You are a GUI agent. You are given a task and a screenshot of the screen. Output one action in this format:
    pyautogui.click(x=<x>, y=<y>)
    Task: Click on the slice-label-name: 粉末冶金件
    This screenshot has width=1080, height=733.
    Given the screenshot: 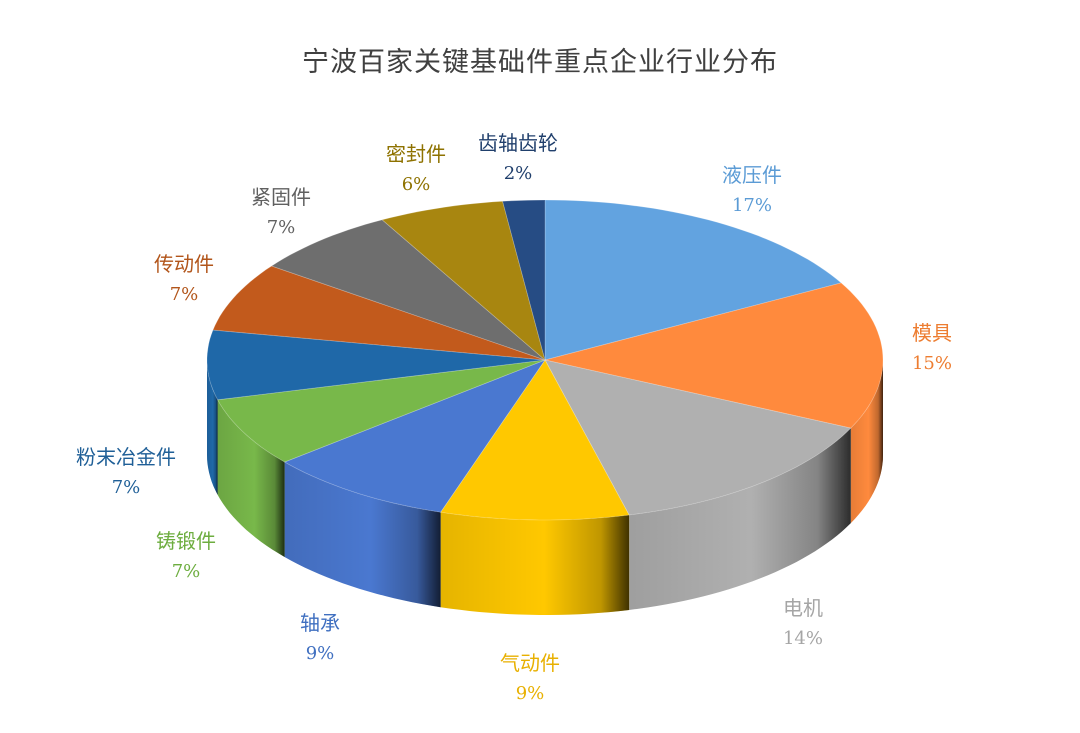 What is the action you would take?
    pyautogui.click(x=126, y=457)
    